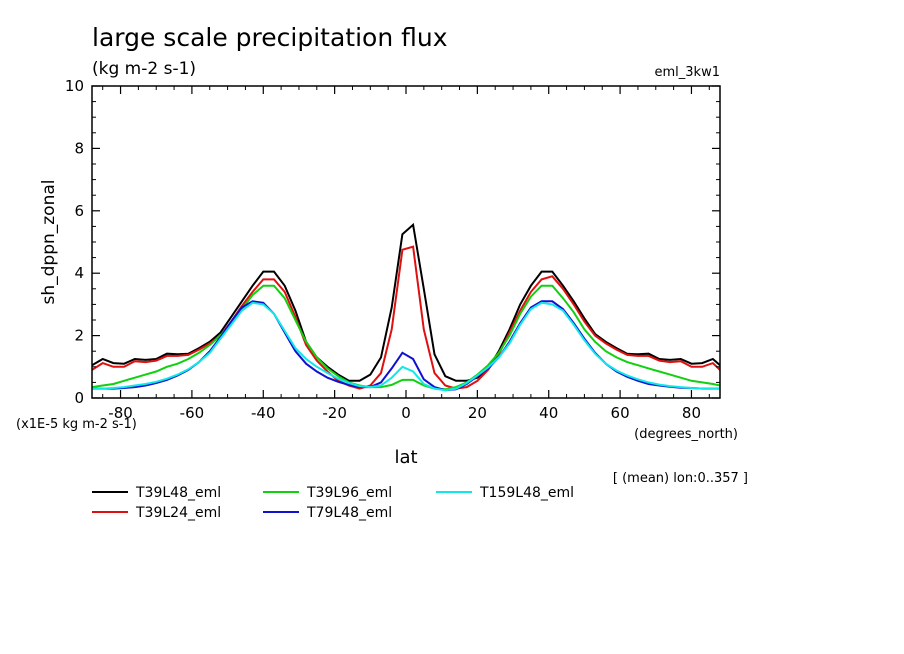 The width and height of the screenshot is (904, 654). What do you see at coordinates (349, 493) in the screenshot?
I see `legend-label-T39L96_eml: T39L96_eml` at bounding box center [349, 493].